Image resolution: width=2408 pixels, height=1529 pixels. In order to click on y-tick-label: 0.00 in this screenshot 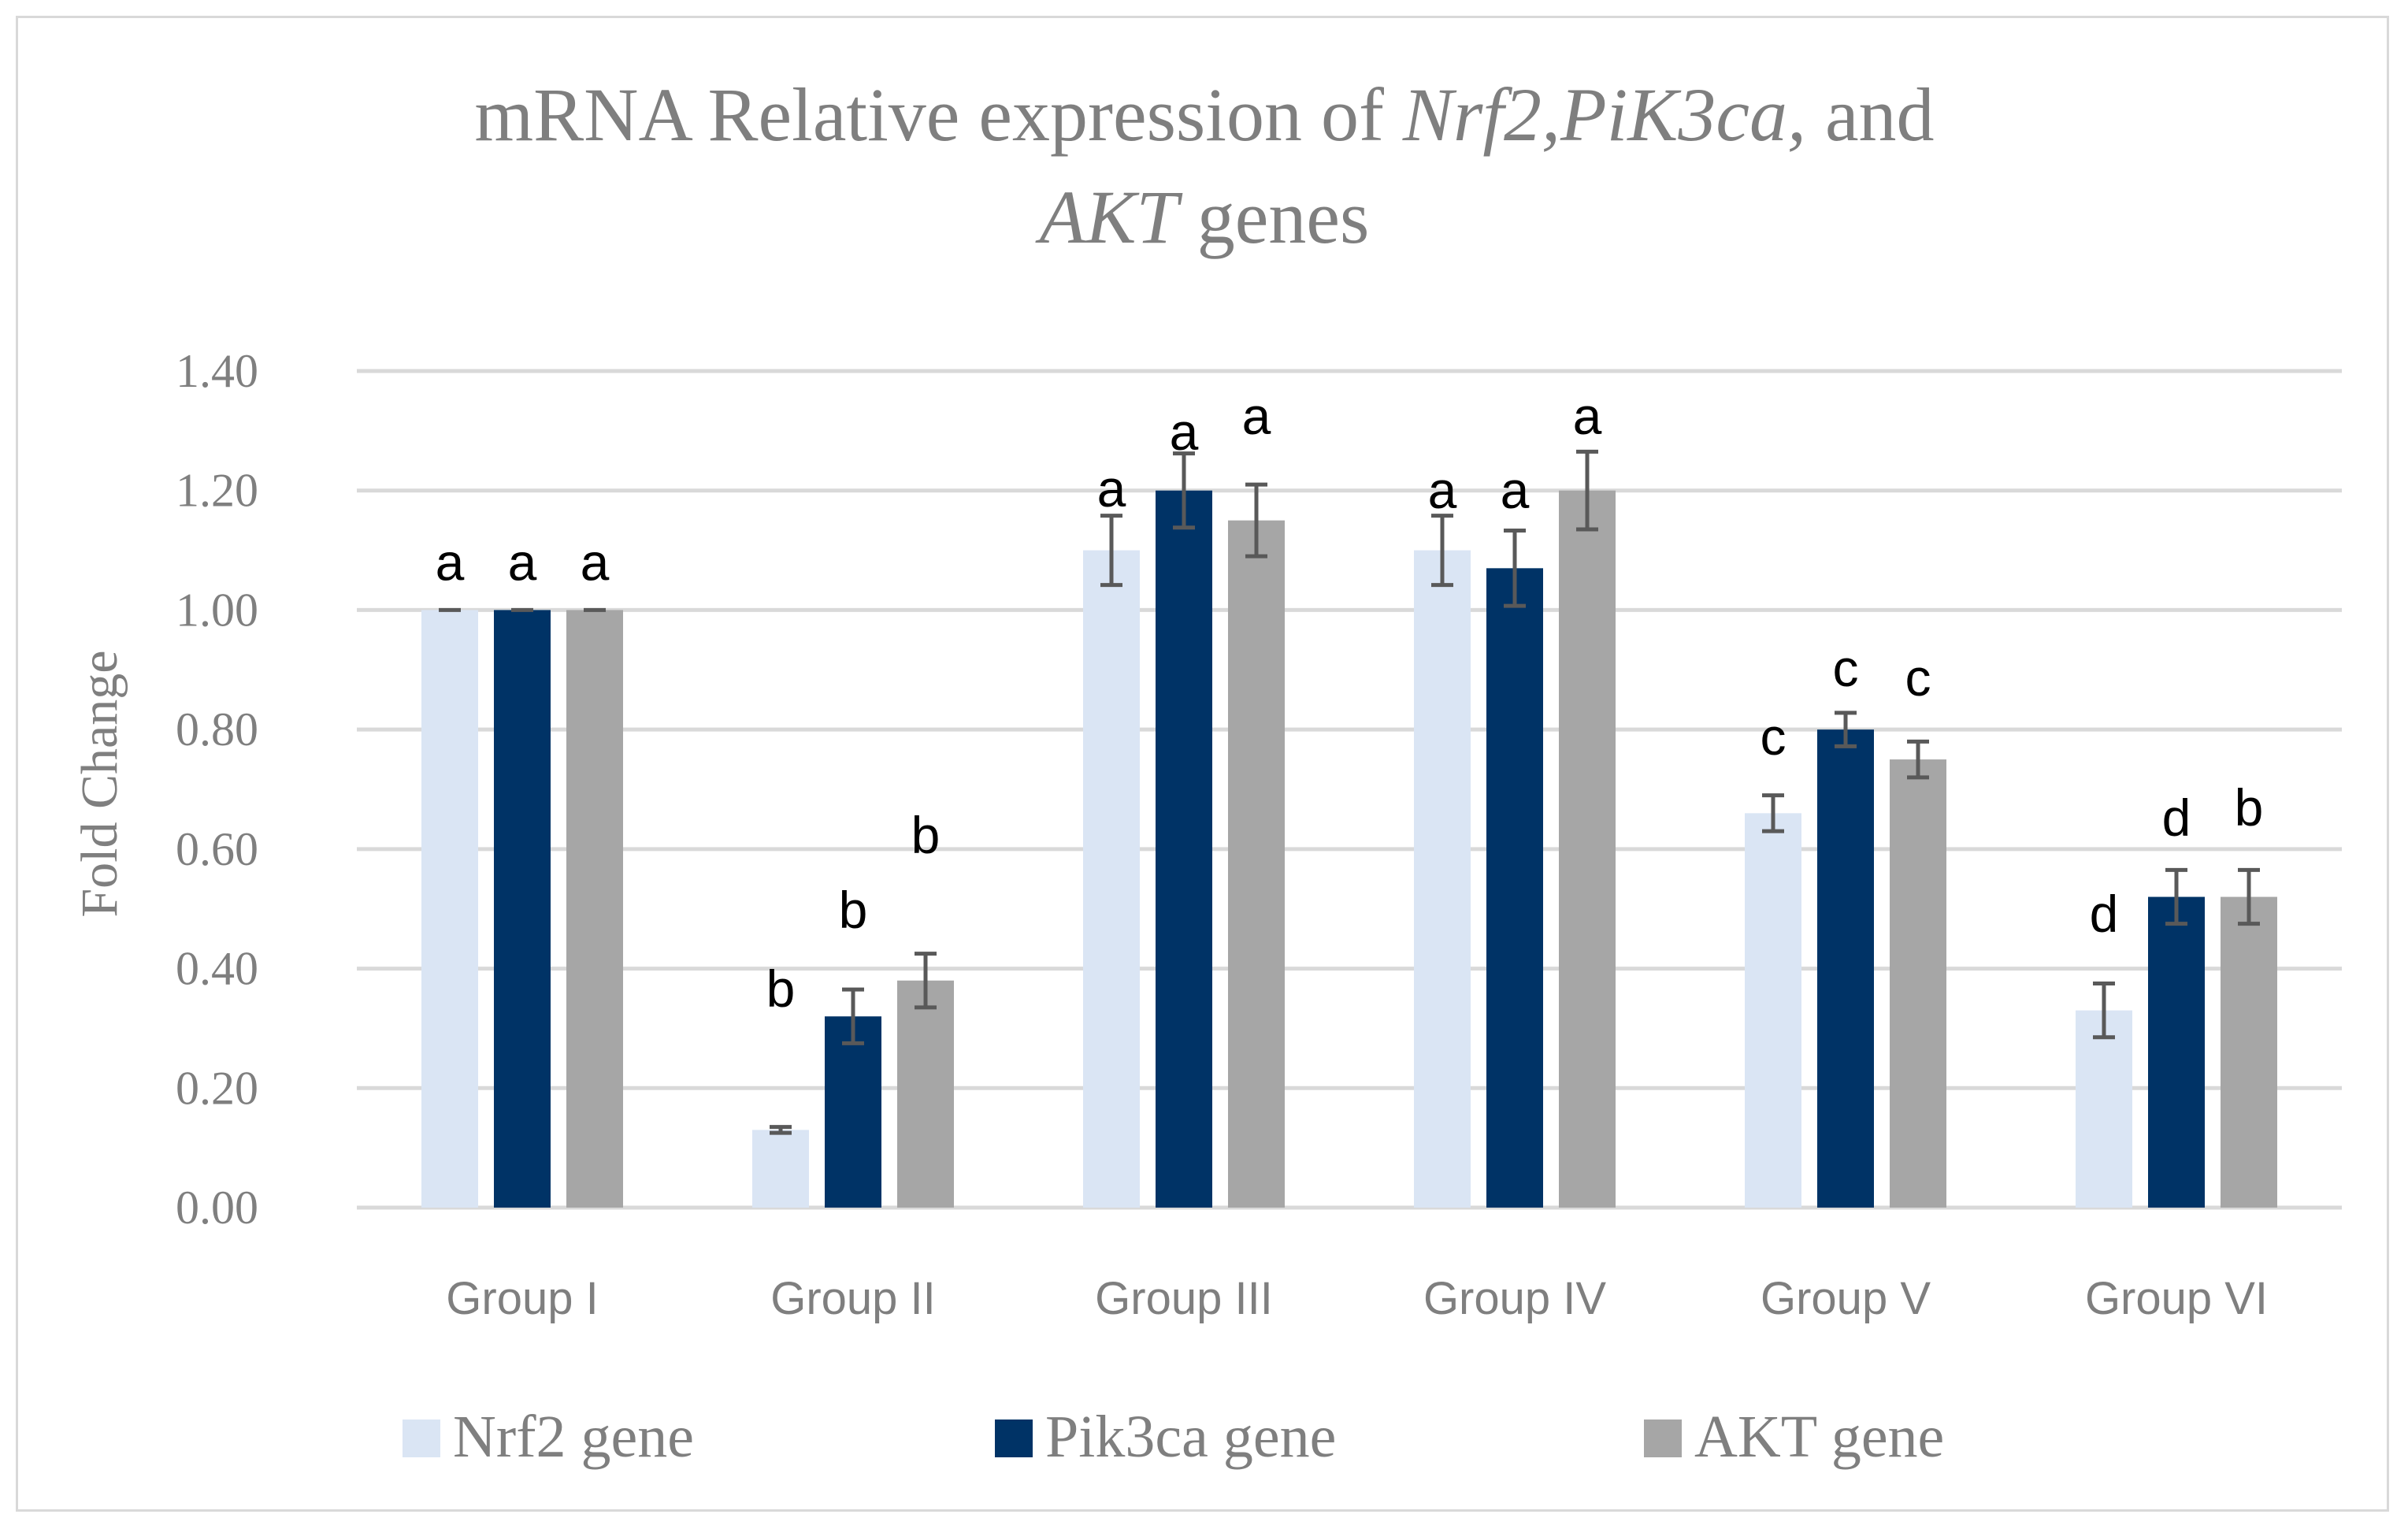, I will do `click(217, 1208)`.